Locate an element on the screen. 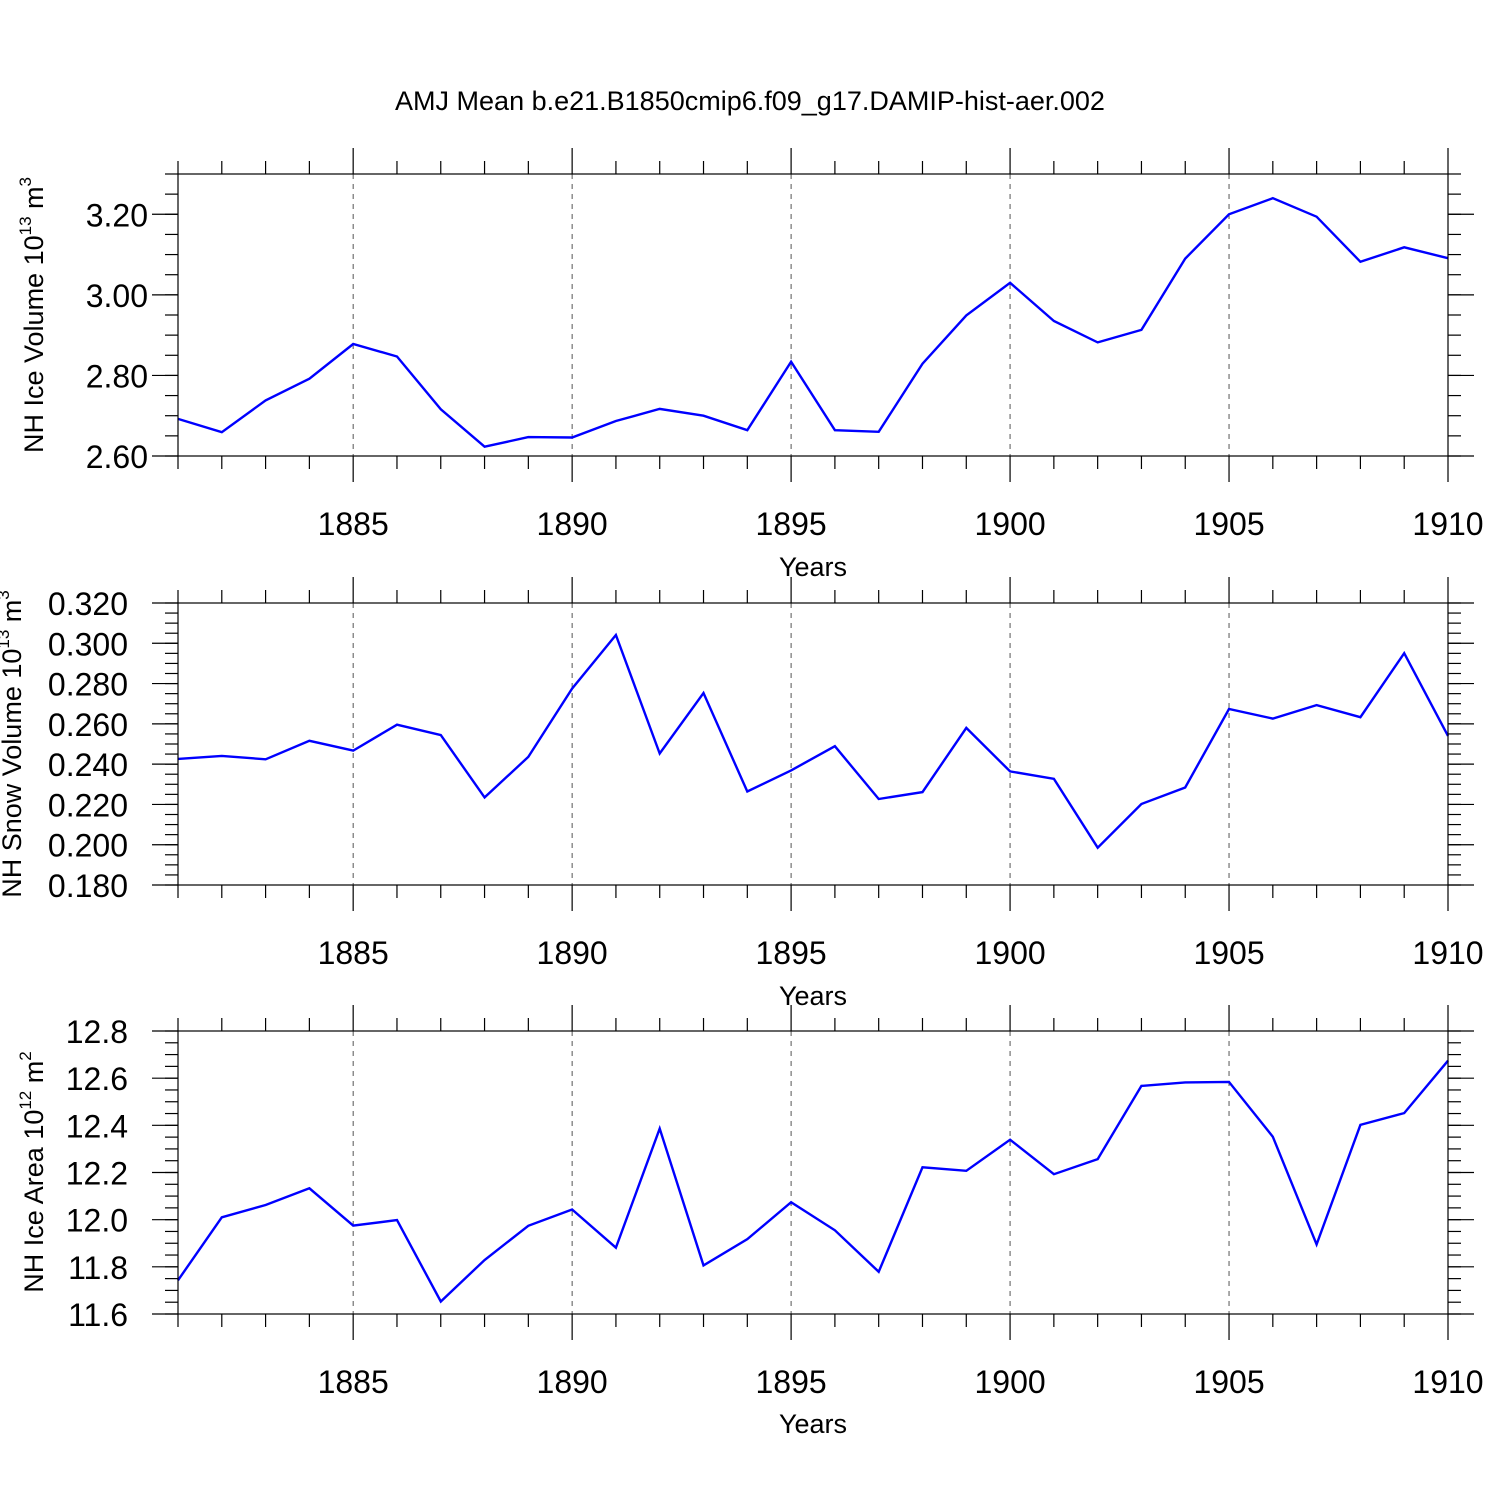 The image size is (1500, 1500). snow-volume-ylabel-unit: m is located at coordinates (13, 615).